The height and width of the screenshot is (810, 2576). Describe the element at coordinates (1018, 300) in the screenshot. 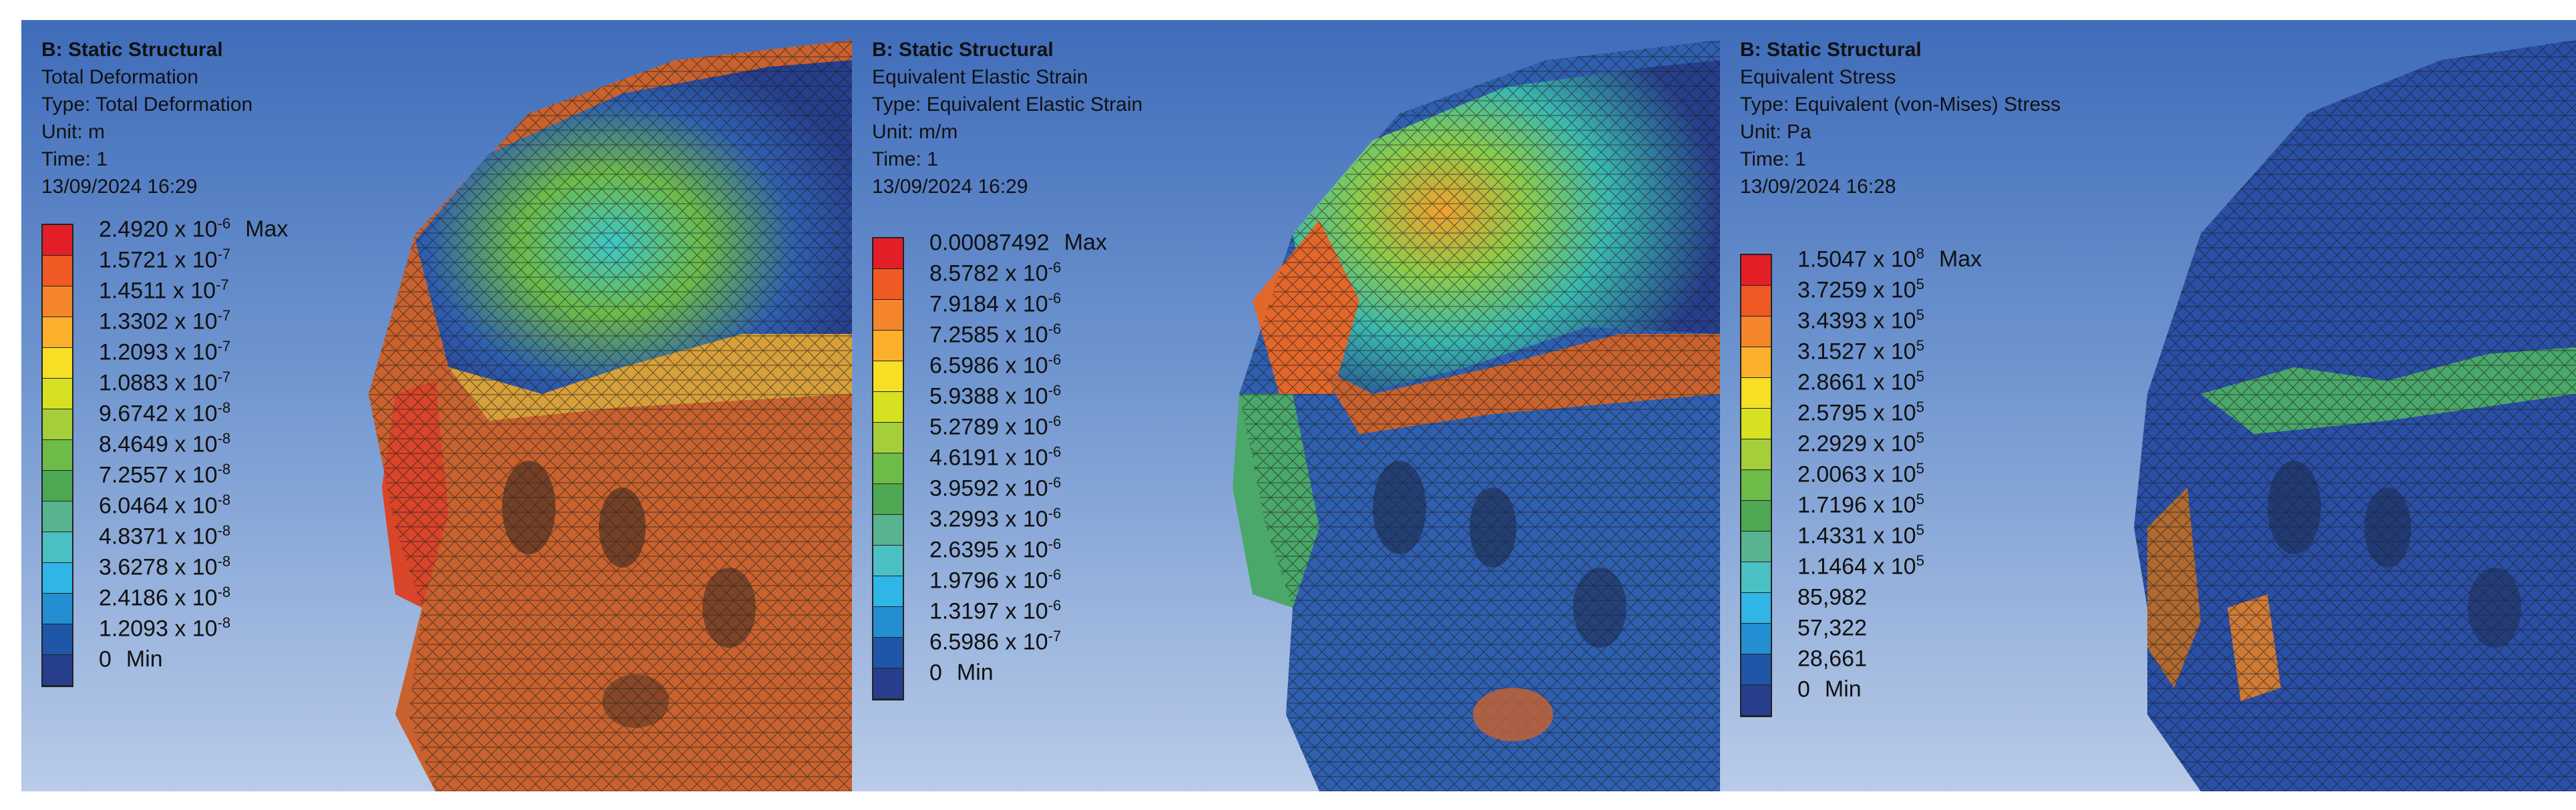

I see `legend-value: 7.9184 x 10-6` at that location.